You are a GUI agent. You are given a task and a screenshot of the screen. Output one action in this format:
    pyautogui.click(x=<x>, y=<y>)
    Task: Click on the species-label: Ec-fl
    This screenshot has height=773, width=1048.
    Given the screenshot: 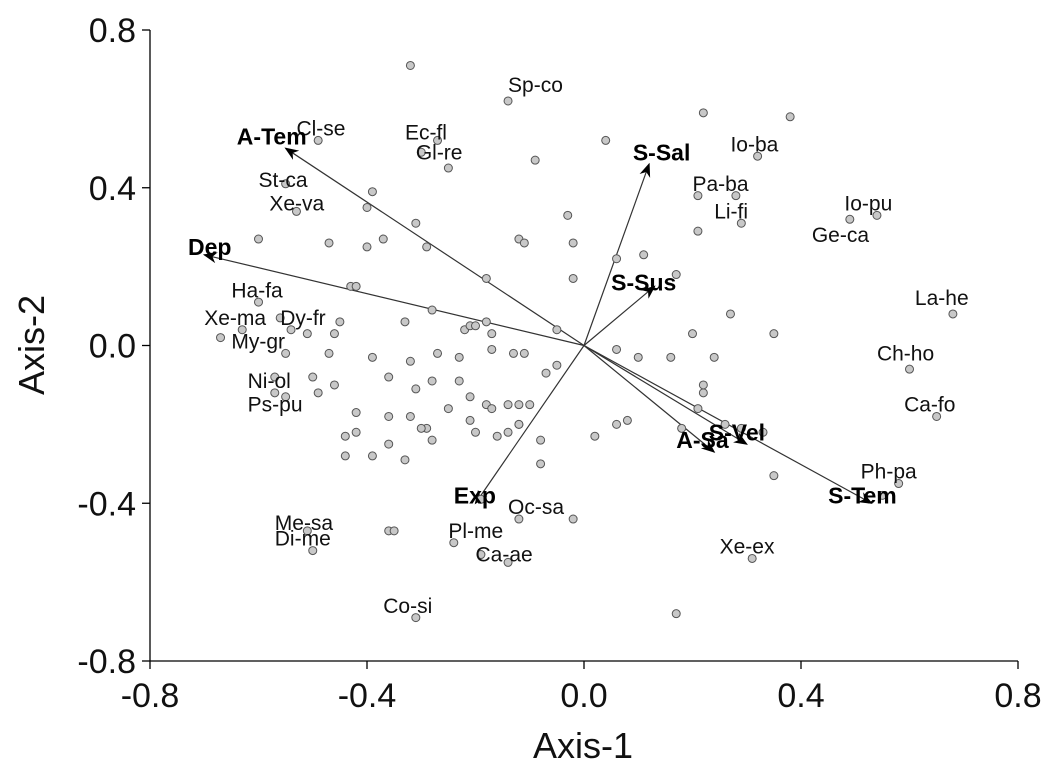 What is the action you would take?
    pyautogui.click(x=426, y=133)
    